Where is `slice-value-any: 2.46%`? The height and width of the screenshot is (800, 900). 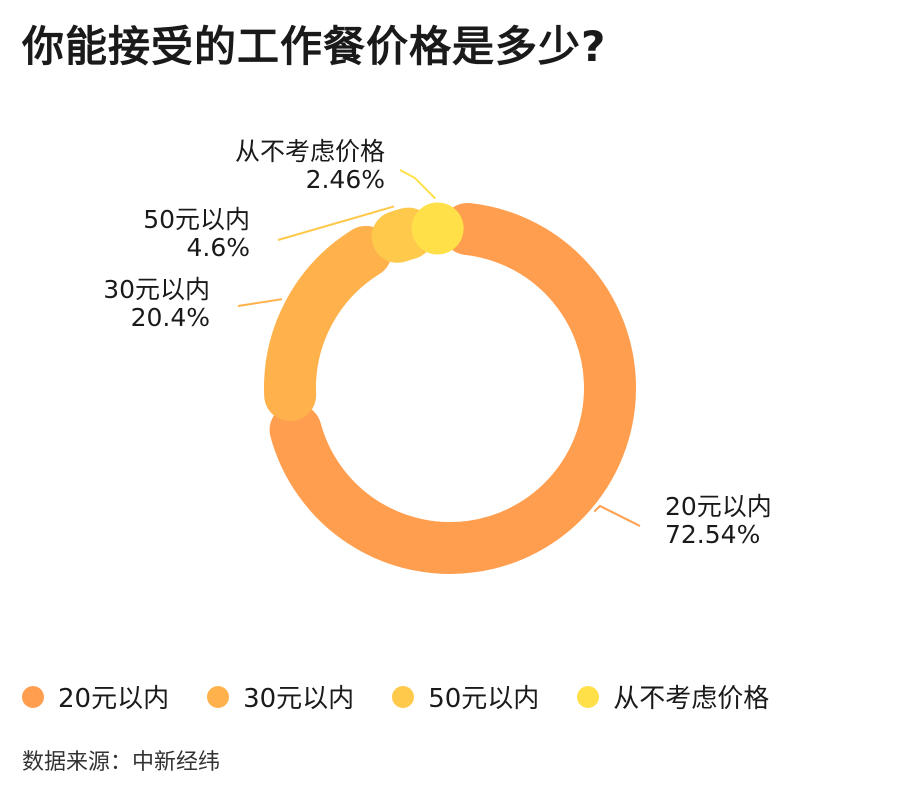 slice-value-any: 2.46% is located at coordinates (345, 179).